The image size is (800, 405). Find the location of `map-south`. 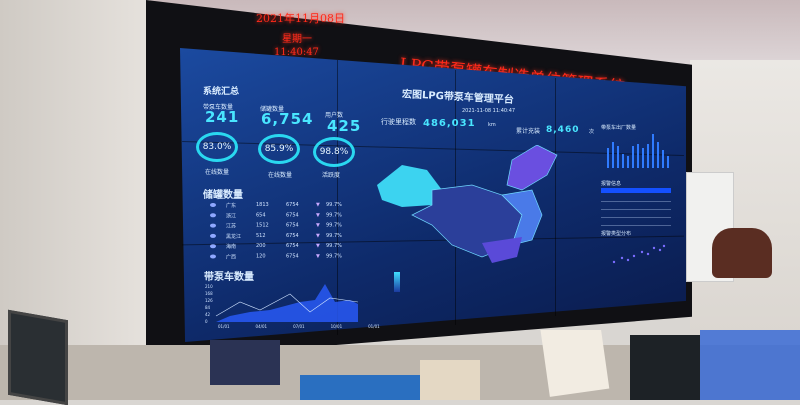

map-south is located at coordinates (502, 250).